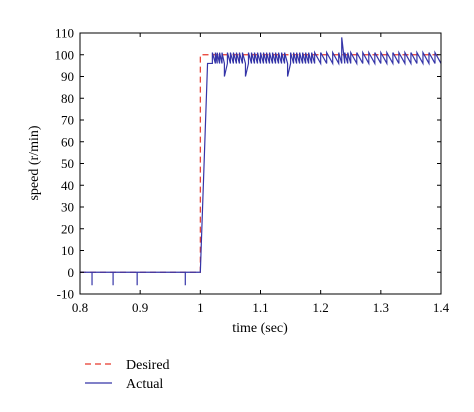 Image resolution: width=474 pixels, height=412 pixels. What do you see at coordinates (71, 272) in the screenshot?
I see `y-tick-label: 0` at bounding box center [71, 272].